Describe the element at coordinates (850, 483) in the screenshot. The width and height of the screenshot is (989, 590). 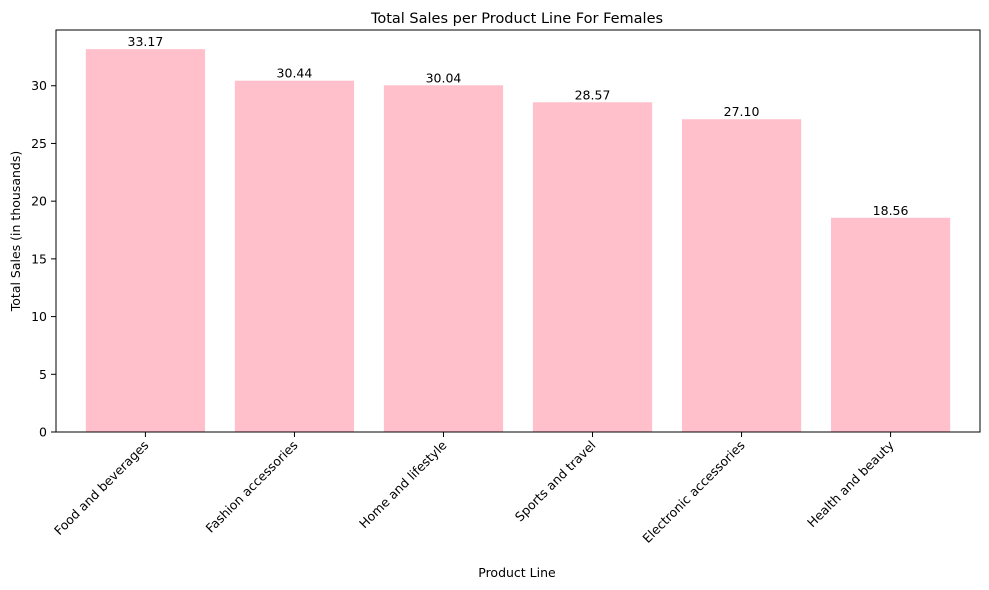
I see `x-tick-label: Health and beauty` at that location.